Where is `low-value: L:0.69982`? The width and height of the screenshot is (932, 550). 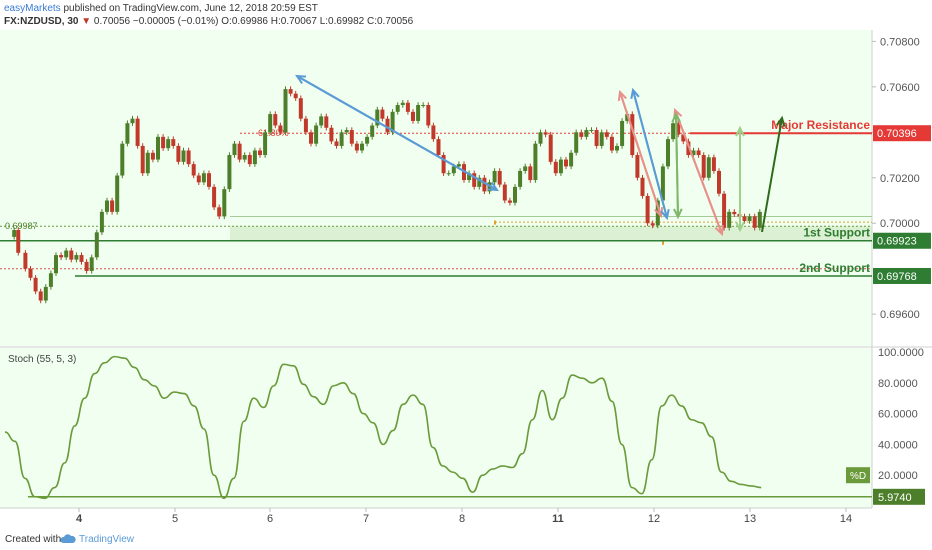
low-value: L:0.69982 is located at coordinates (342, 21).